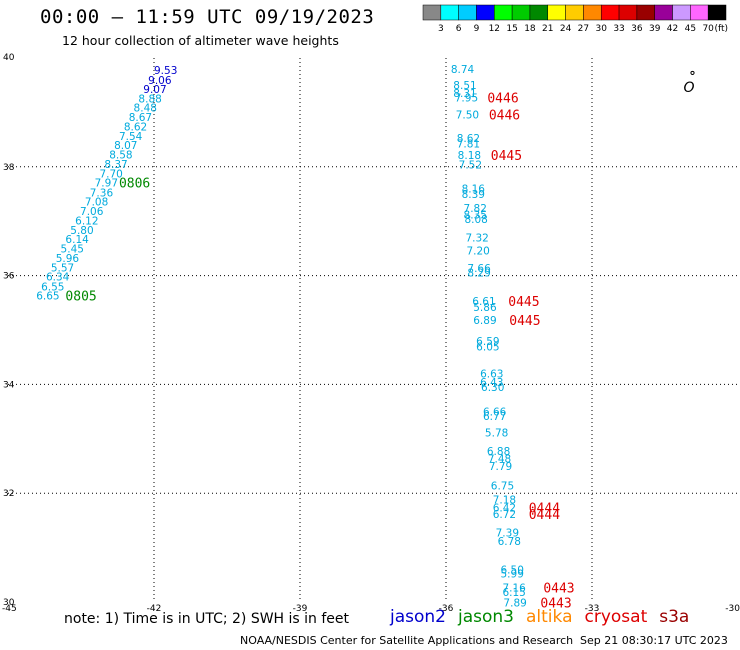  Describe the element at coordinates (86, 222) in the screenshot. I see `swh-label: 6.12` at that location.